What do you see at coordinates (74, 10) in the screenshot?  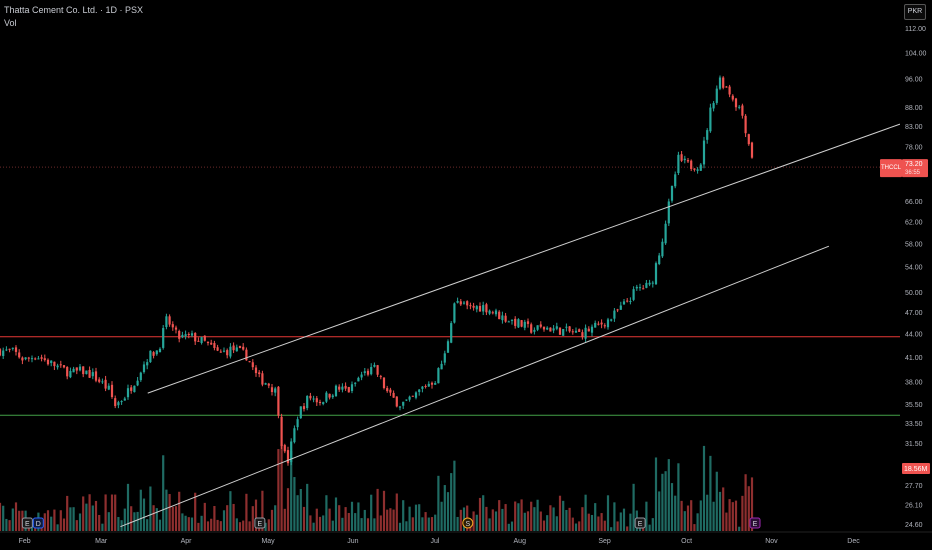 I see `chart-title: Thatta Cement Co. Ltd. · 1D · PSX` at bounding box center [74, 10].